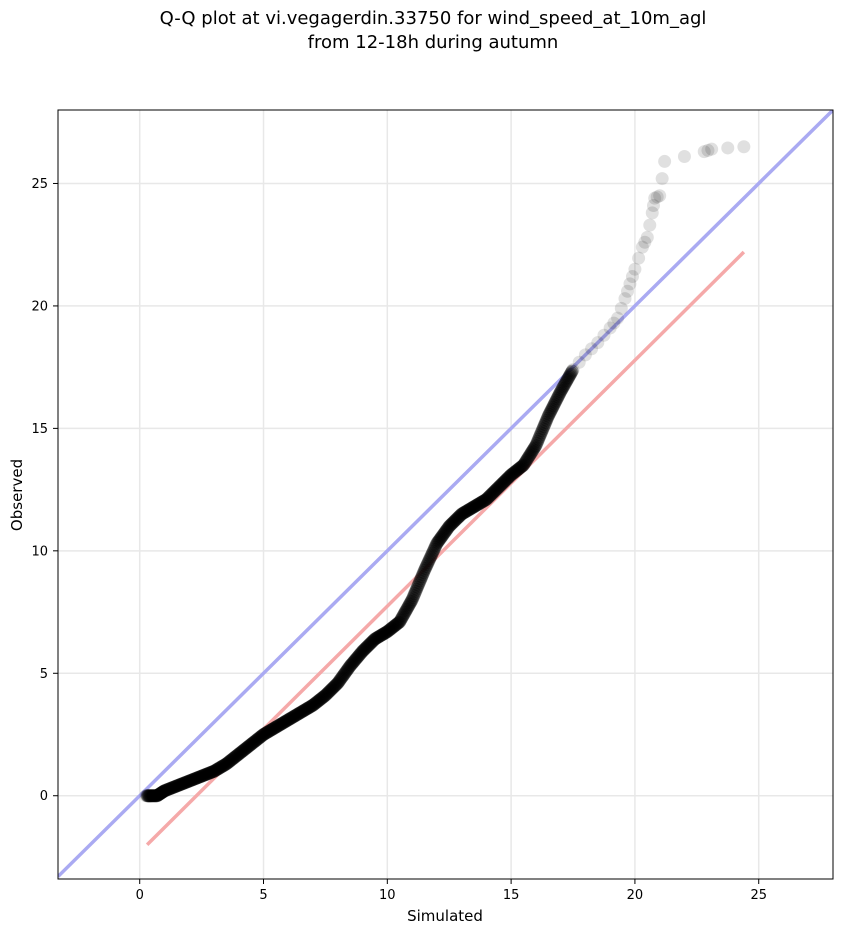  I want to click on x-axis-ticks: 0 5 10 15 20 25, so click(451, 891).